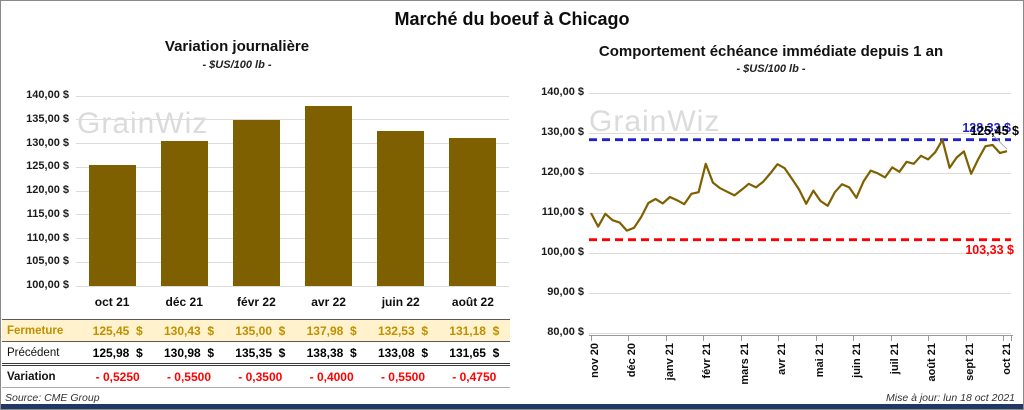  Describe the element at coordinates (117, 376) in the screenshot. I see `table-cell: - 0,5250` at that location.